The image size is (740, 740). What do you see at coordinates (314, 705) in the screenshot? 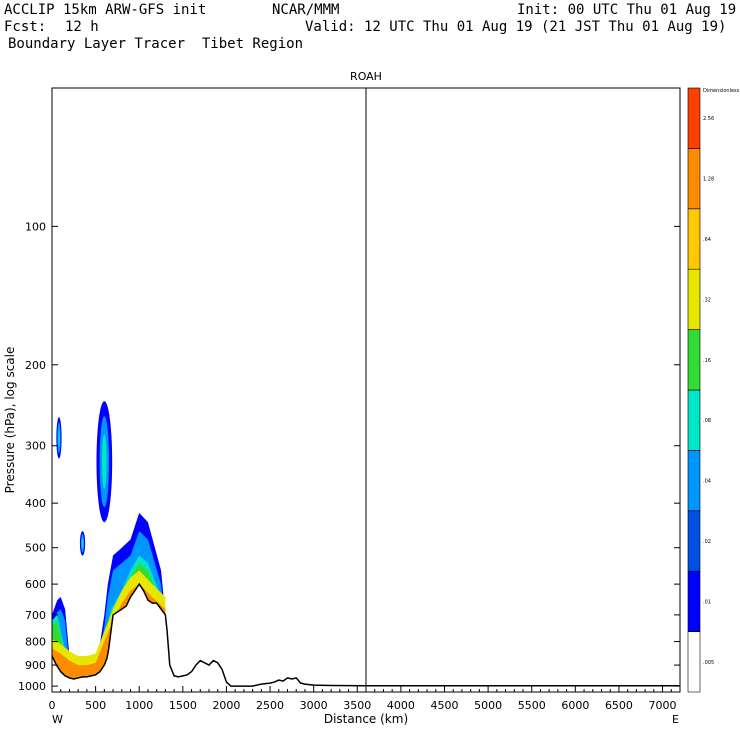
I see `x-tick-label: 3000` at bounding box center [314, 705].